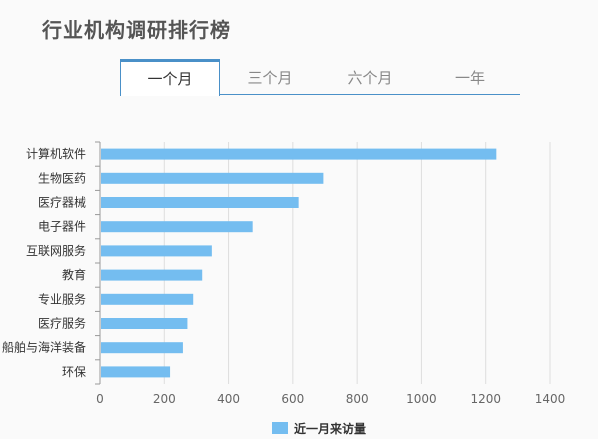  I want to click on category-label: 教育, so click(74, 274).